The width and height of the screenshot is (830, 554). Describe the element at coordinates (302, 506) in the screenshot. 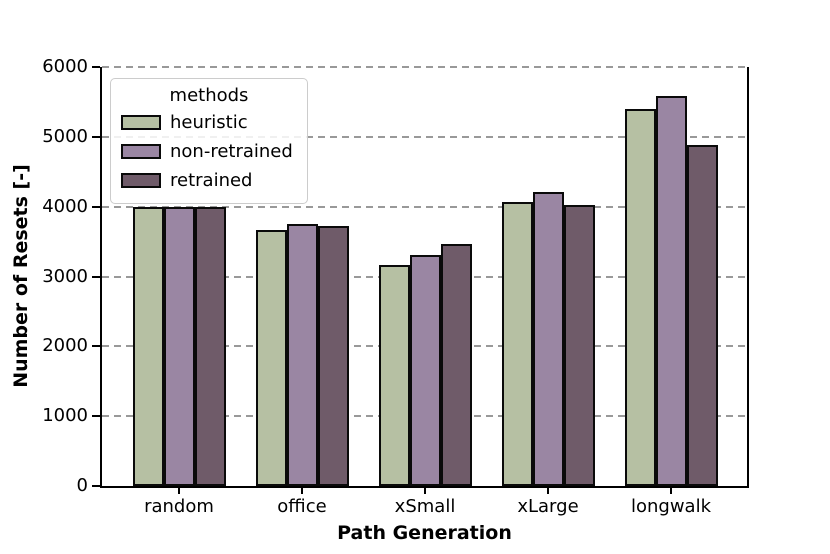

I see `x-tick-label-office: office` at that location.